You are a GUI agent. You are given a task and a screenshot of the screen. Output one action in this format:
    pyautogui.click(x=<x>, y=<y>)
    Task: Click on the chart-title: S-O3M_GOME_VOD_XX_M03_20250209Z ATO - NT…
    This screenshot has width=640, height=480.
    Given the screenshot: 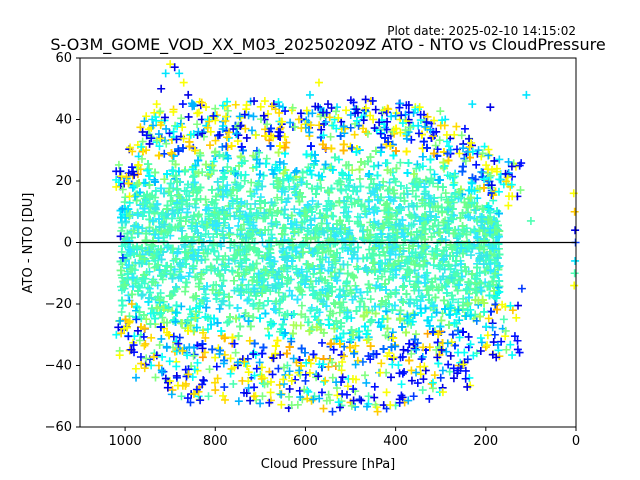 What is the action you would take?
    pyautogui.click(x=327, y=45)
    